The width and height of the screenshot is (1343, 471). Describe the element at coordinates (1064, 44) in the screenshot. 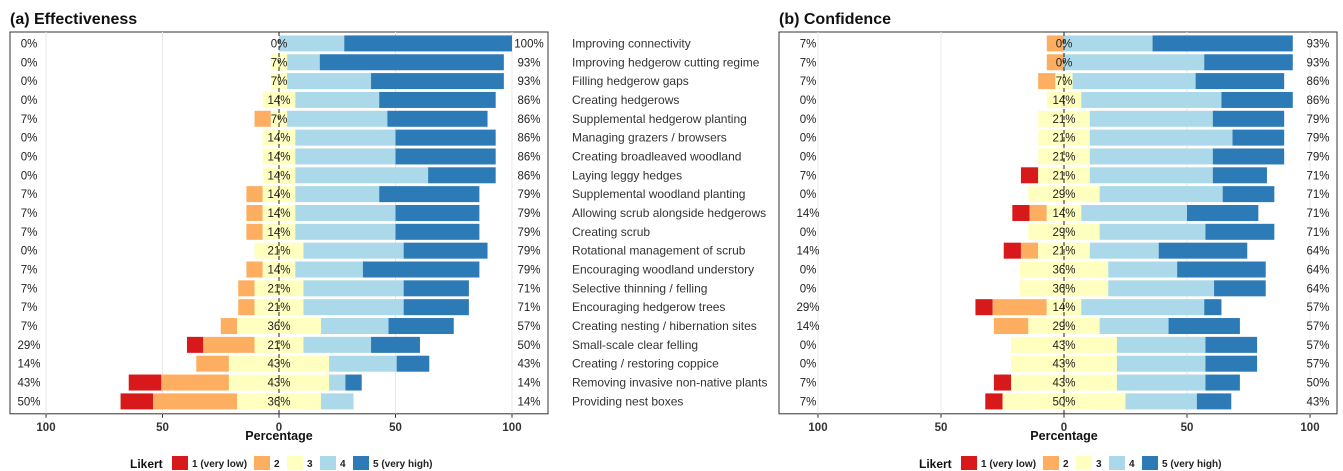

I see `neutral-percent-label: 0%` at that location.